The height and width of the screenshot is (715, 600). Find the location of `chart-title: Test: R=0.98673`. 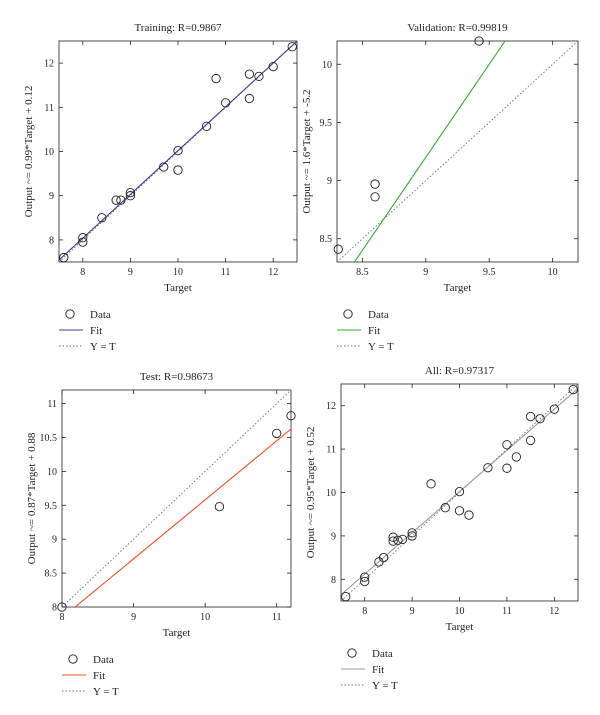

chart-title: Test: R=0.98673 is located at coordinates (177, 377).